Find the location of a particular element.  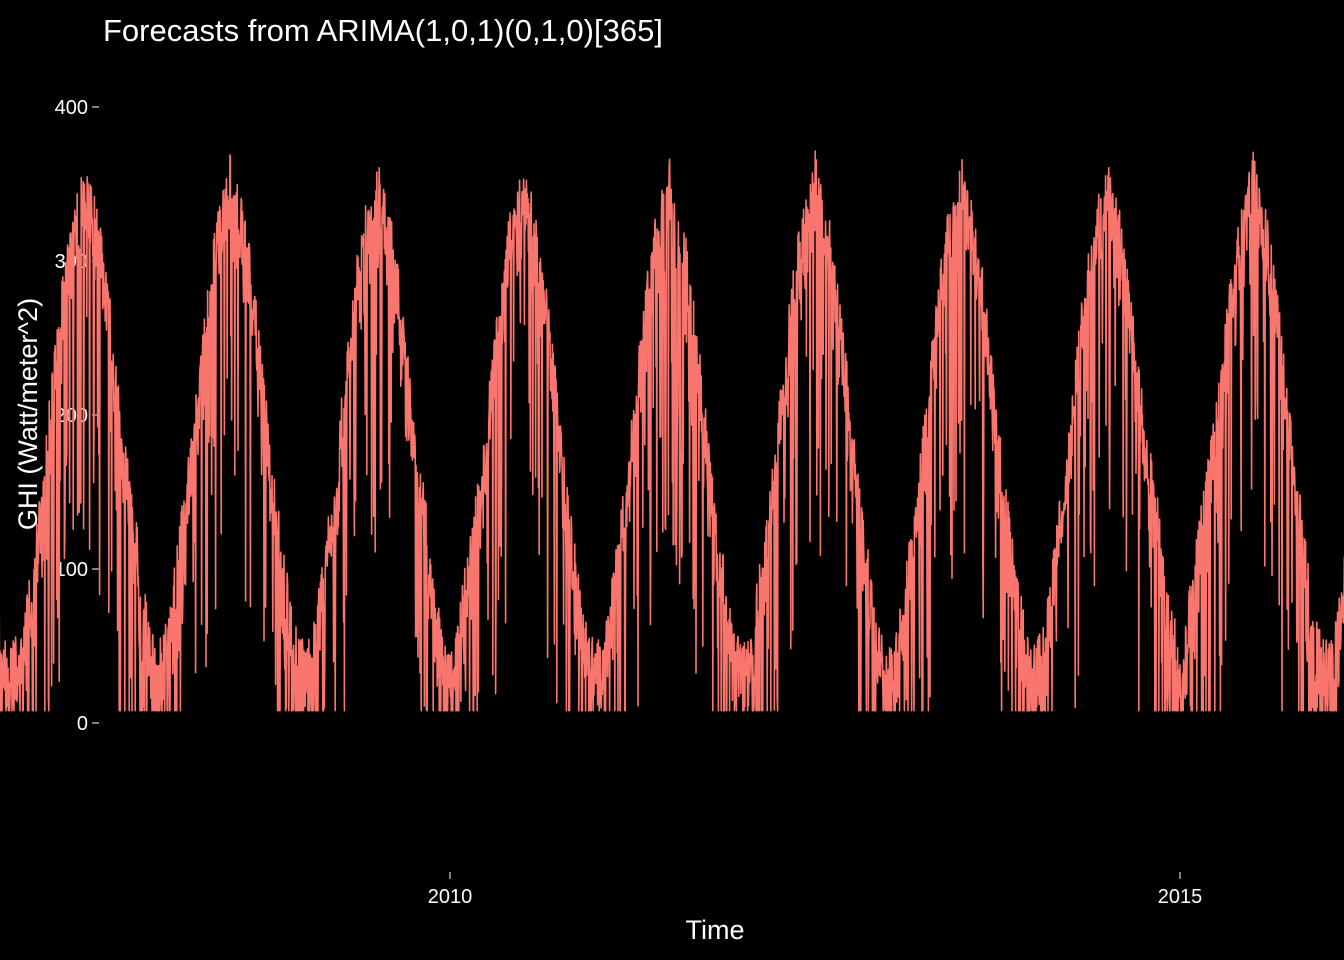

x-tick-label: 2010 is located at coordinates (450, 897).